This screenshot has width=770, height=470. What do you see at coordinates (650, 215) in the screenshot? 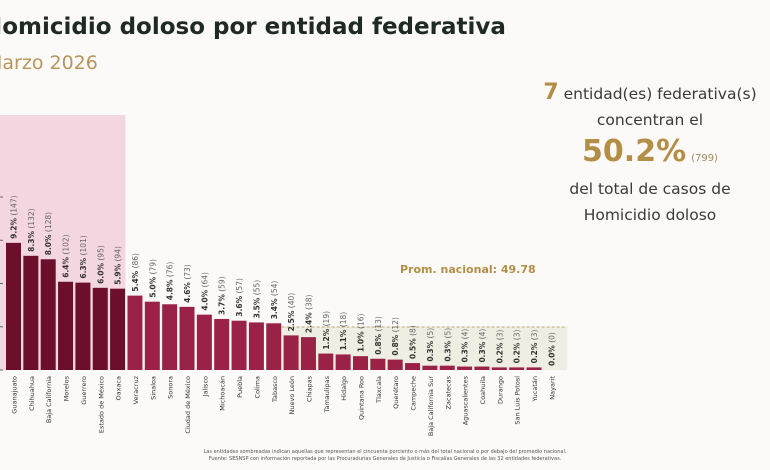
I see `summary-line4: Homicidio doloso` at bounding box center [650, 215].